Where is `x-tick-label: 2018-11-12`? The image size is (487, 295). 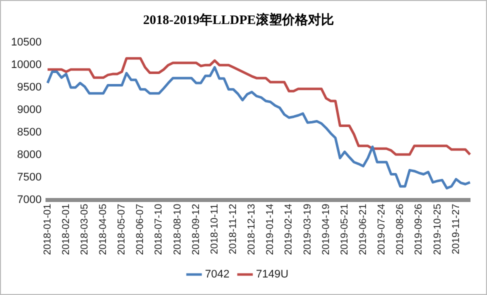
x-tick-label: 2018-11-12 is located at coordinates (234, 228).